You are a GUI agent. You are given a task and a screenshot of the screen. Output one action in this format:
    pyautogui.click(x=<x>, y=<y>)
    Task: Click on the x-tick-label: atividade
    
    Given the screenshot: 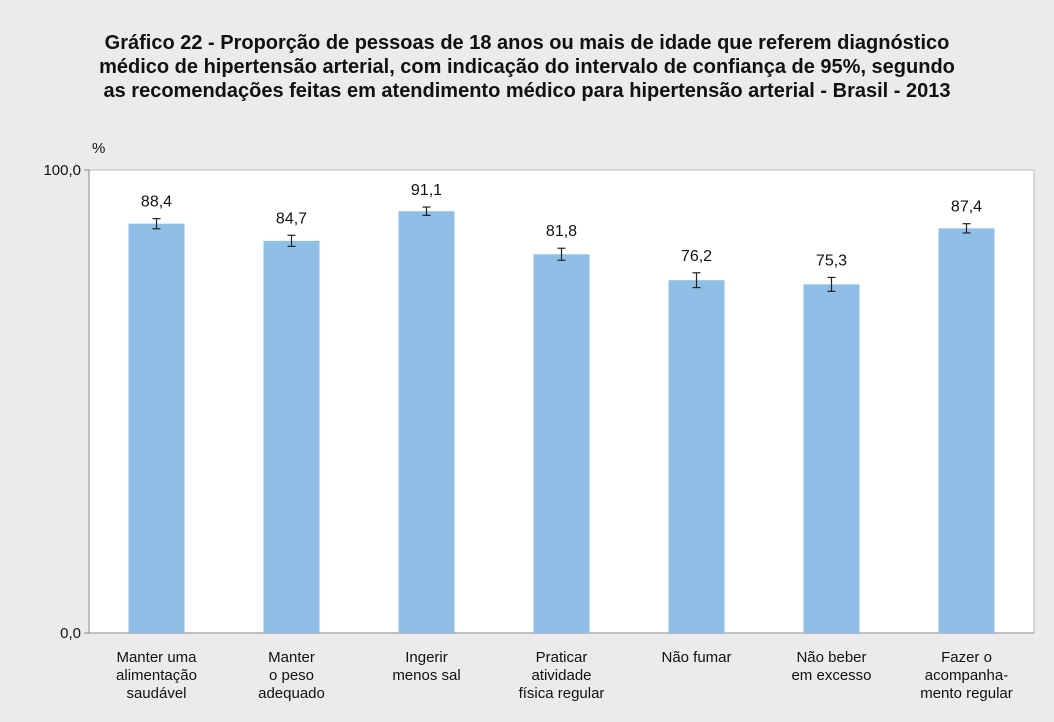 What is the action you would take?
    pyautogui.click(x=561, y=675)
    